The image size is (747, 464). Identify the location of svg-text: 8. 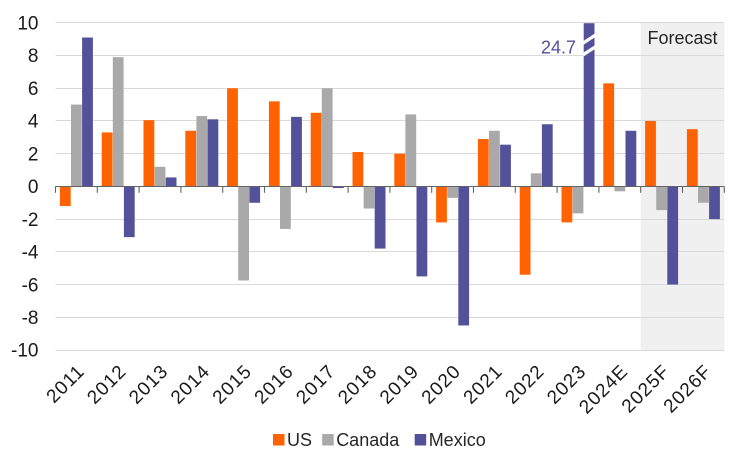
(33, 56).